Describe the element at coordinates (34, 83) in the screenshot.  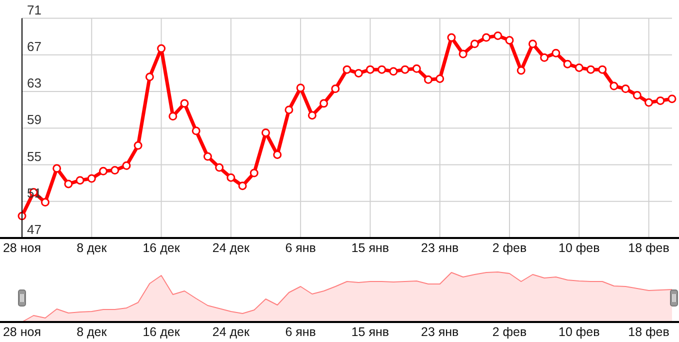
I see `y-tick-label: 63` at that location.